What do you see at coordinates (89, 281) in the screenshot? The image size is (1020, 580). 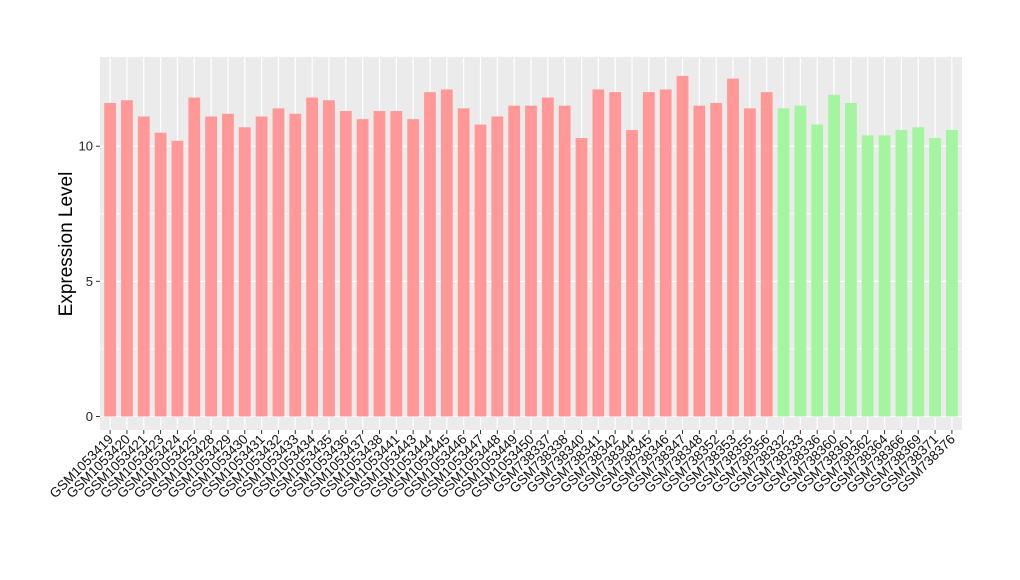 I see `y-tick-label: 5` at bounding box center [89, 281].